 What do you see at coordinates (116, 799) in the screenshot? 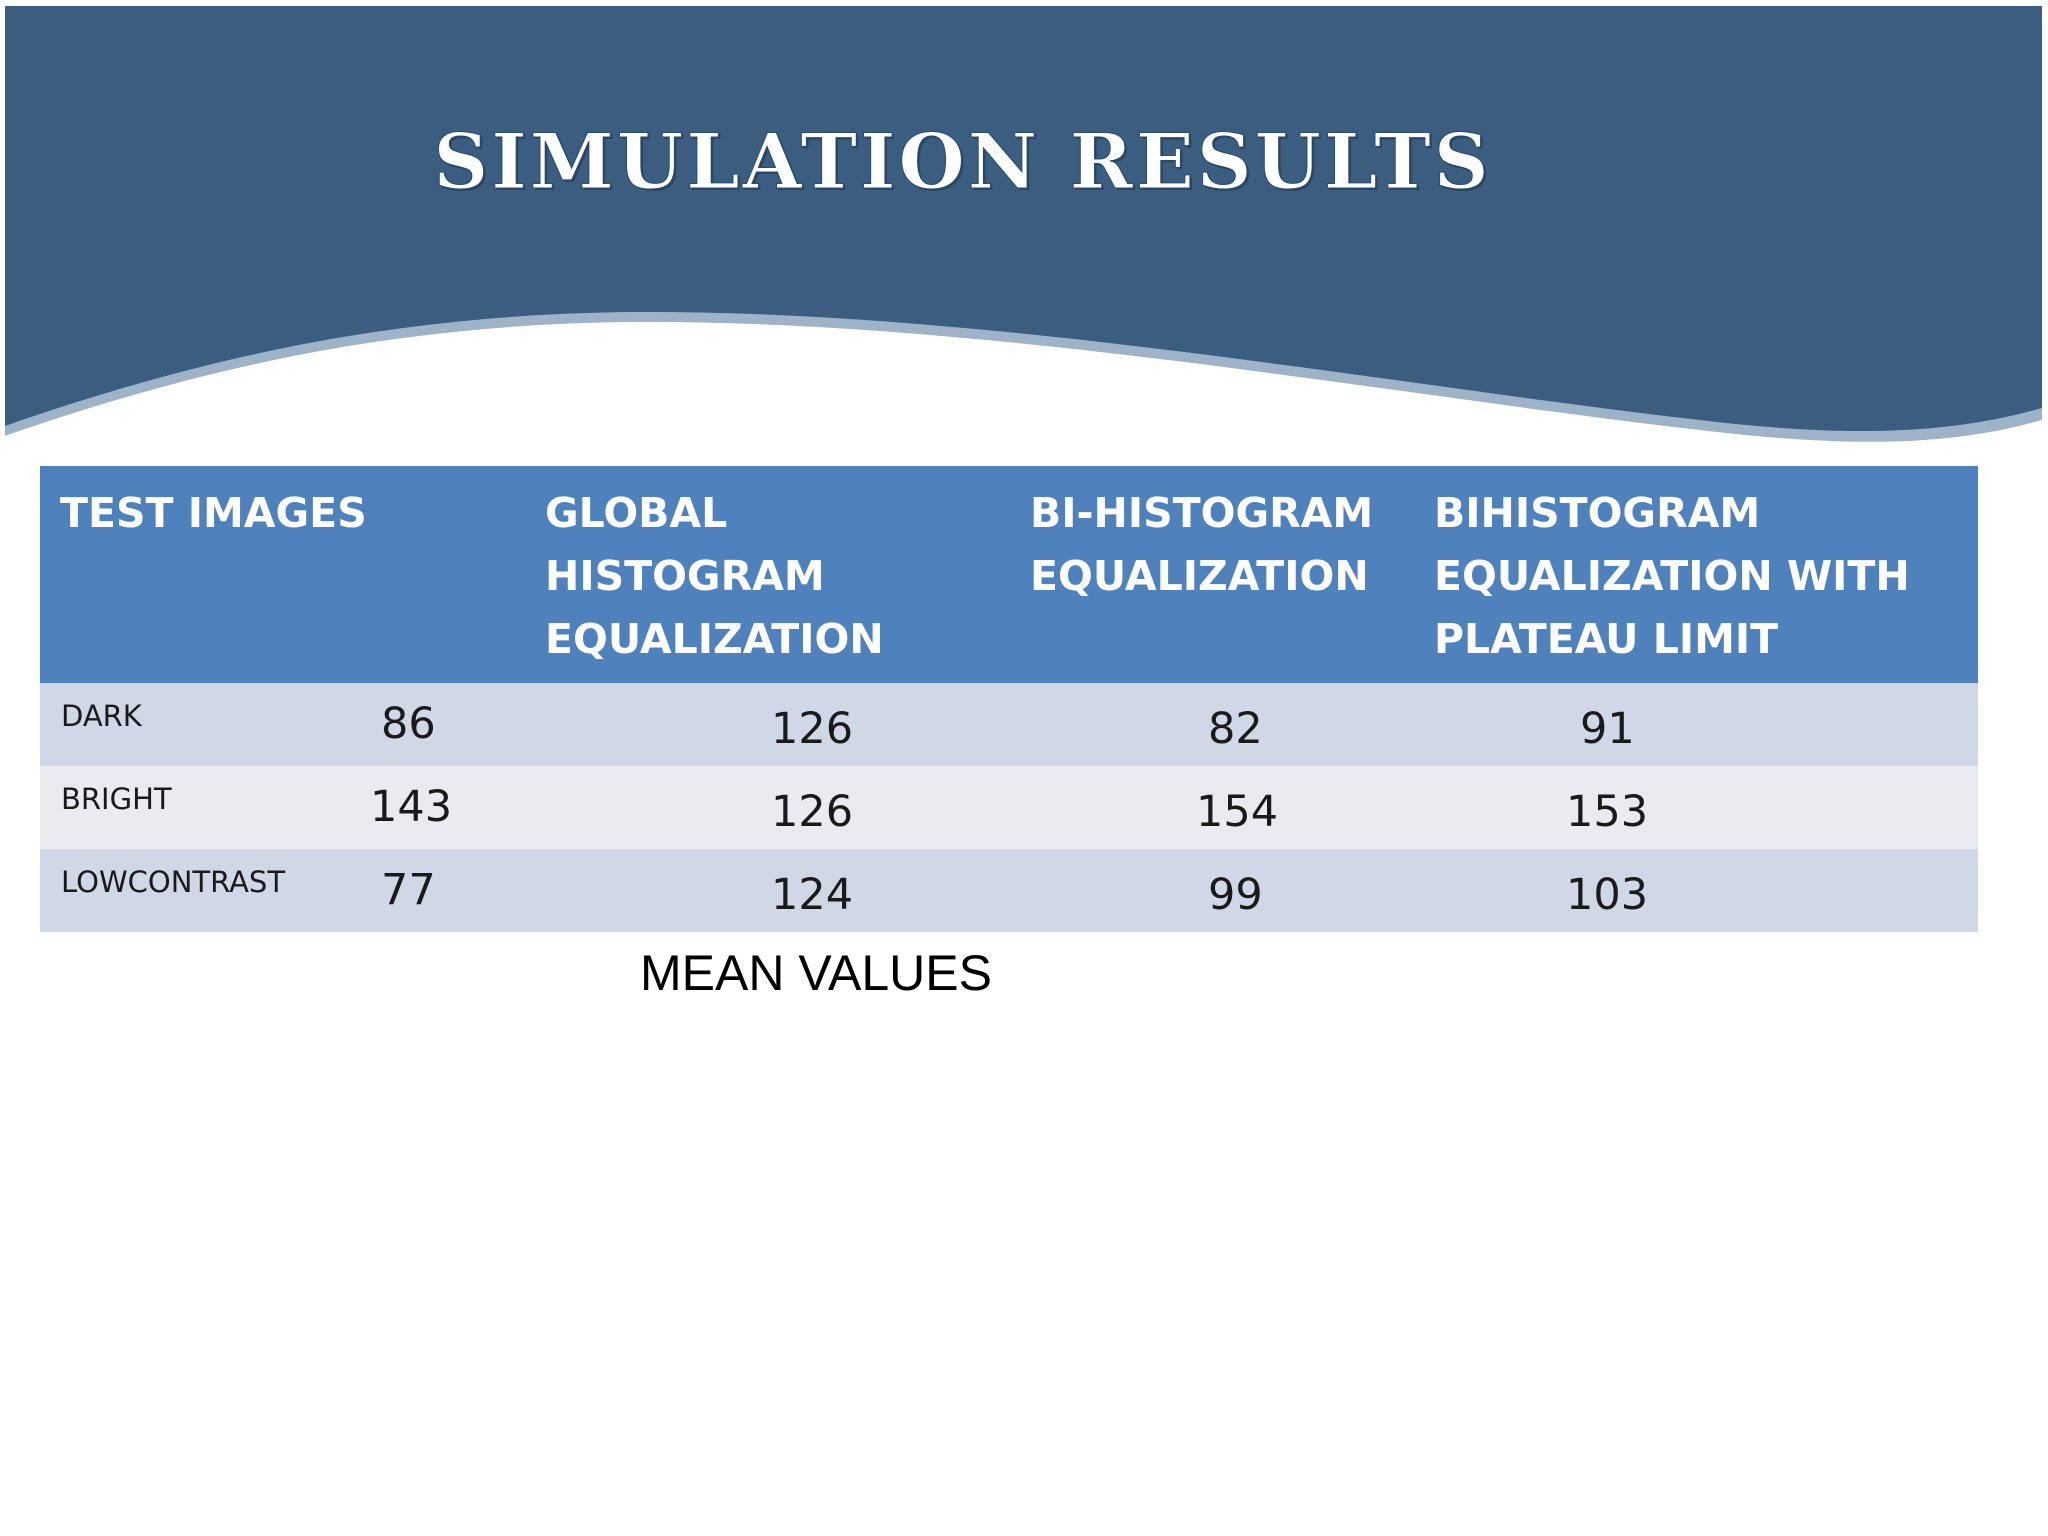
I see `row-label: BRIGHT` at bounding box center [116, 799].